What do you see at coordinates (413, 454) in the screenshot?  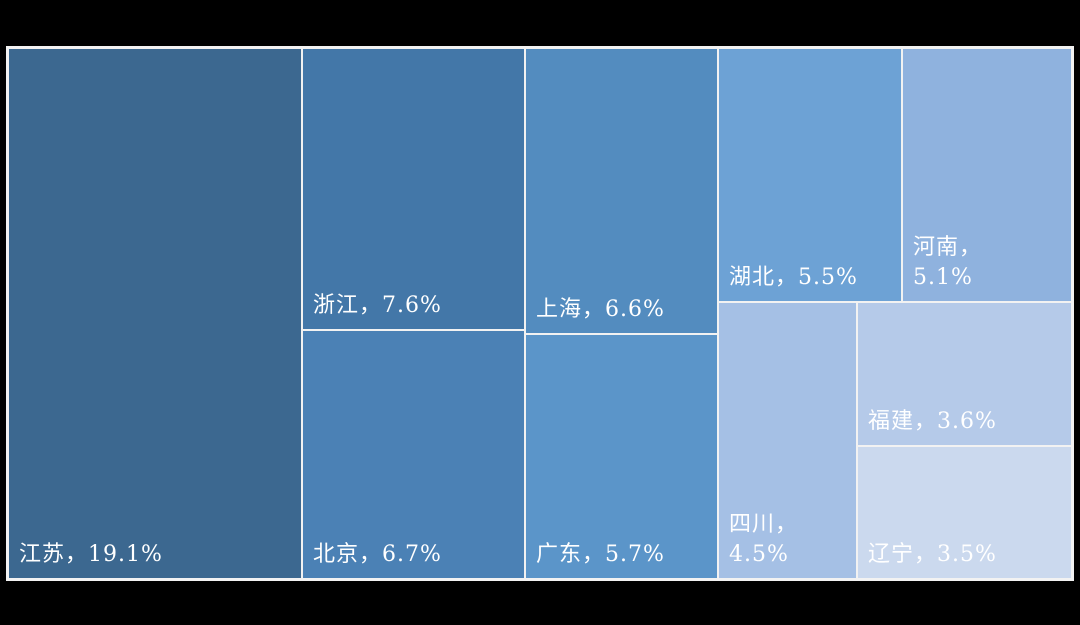 I see `treemap-cell-beijing: 北京，6.7%` at bounding box center [413, 454].